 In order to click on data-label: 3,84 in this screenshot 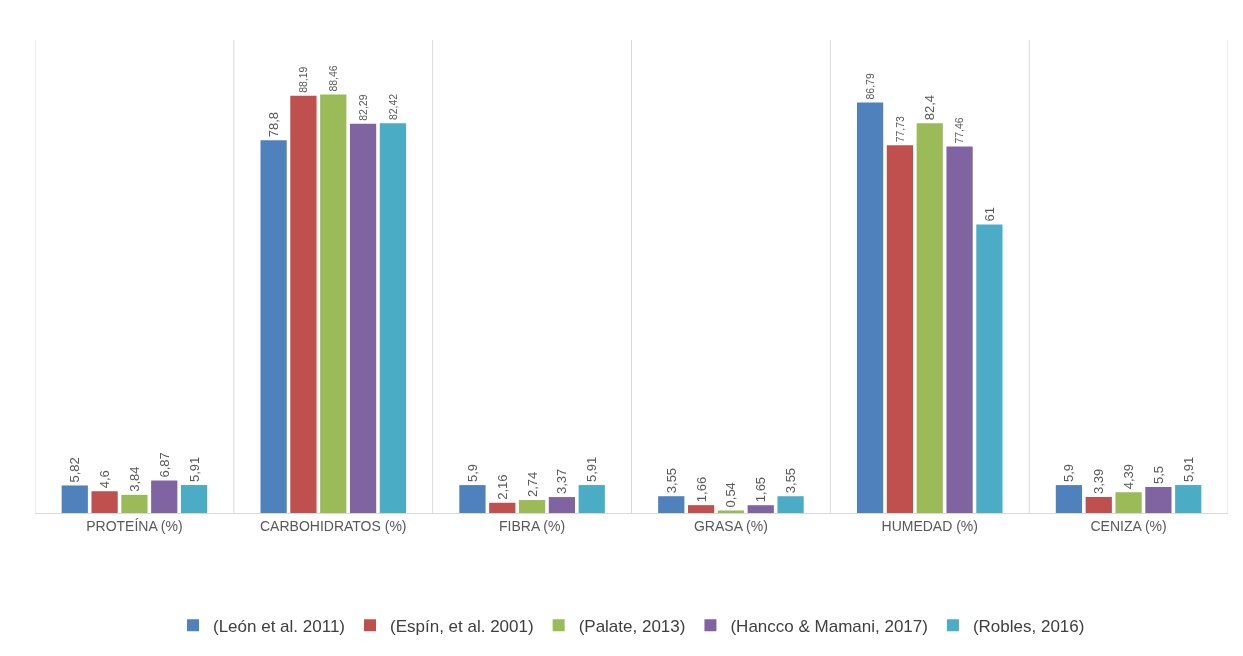, I will do `click(134, 479)`.